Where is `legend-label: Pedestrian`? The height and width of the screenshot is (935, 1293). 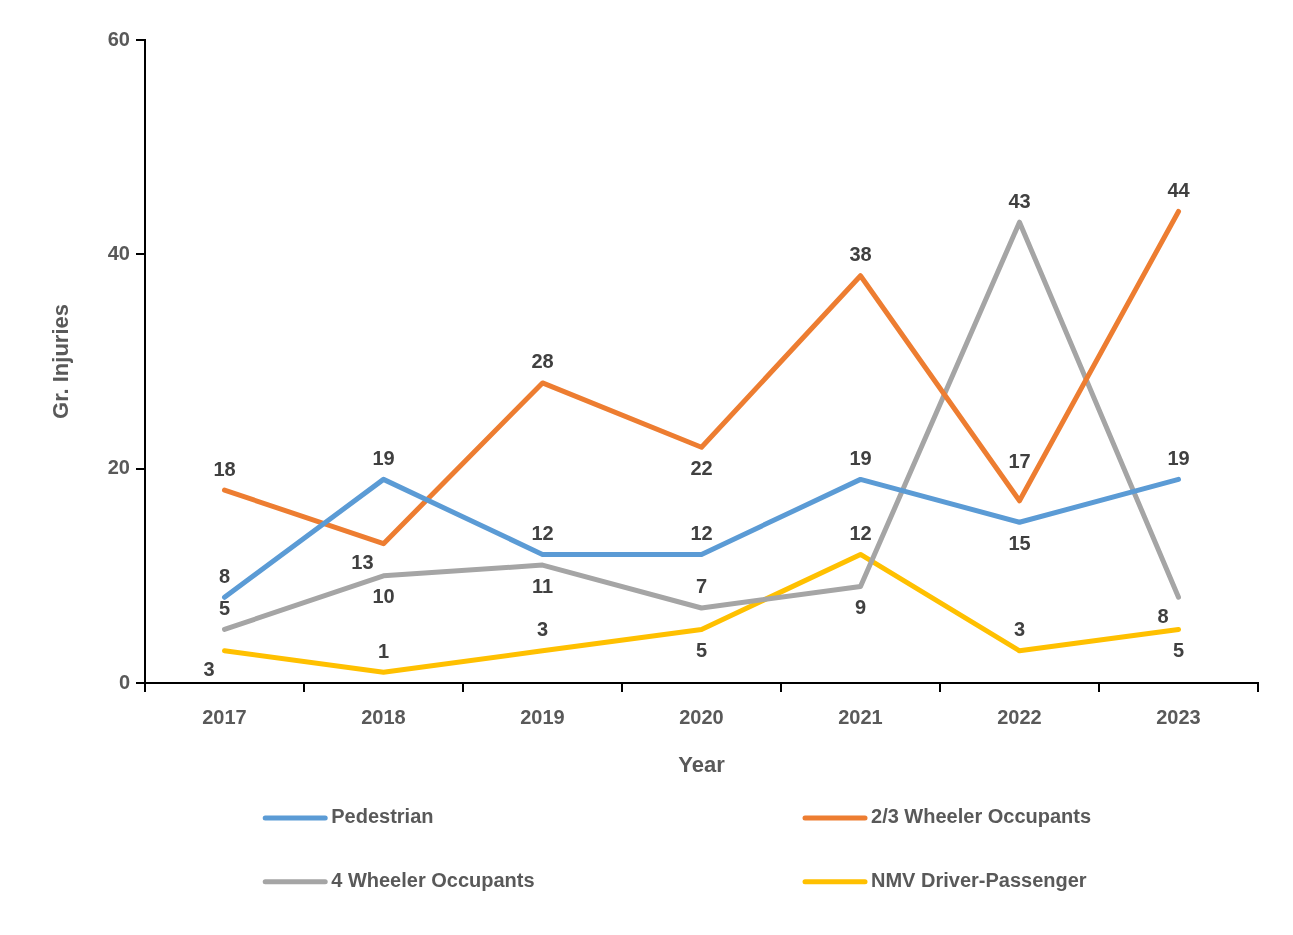
legend-label: Pedestrian is located at coordinates (382, 816).